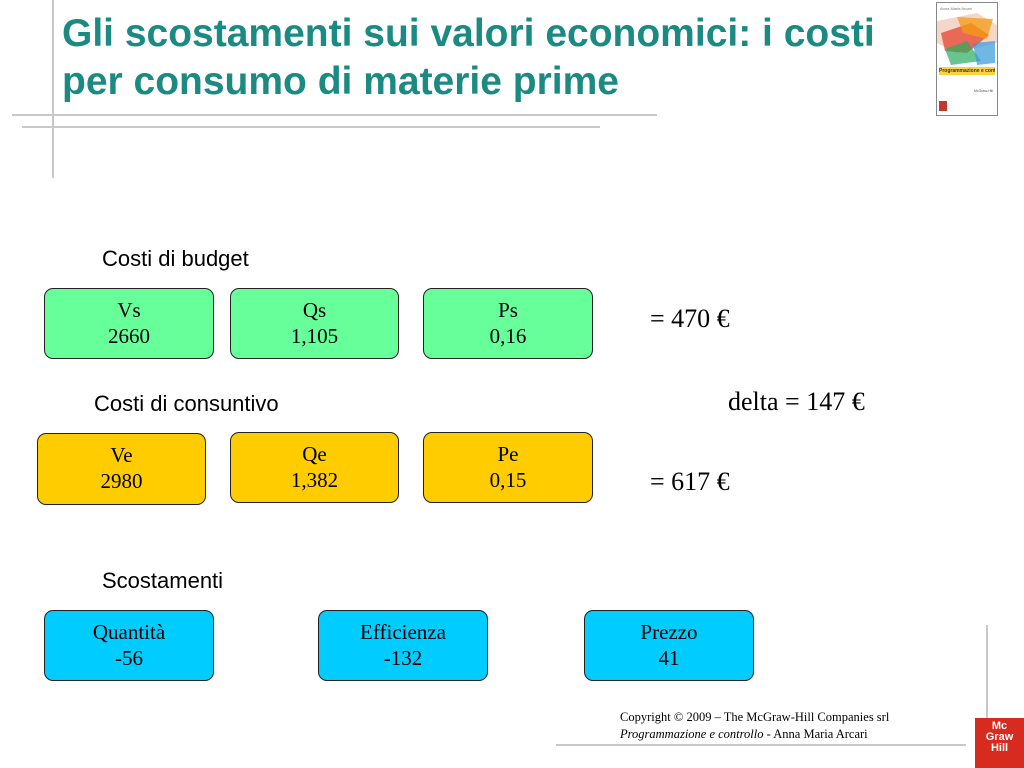 The height and width of the screenshot is (768, 1024). I want to click on mcgraw-hill-logo: Mc Graw Hill, so click(999, 743).